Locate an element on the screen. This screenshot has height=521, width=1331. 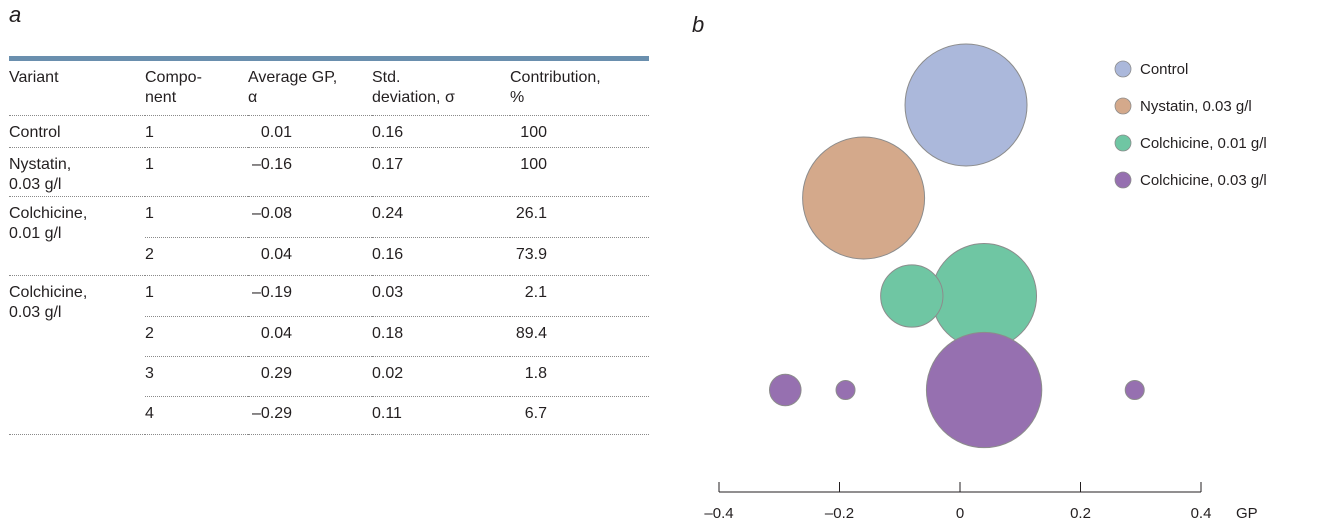
table-row: 2 0.04 0.18 89.4 is located at coordinates (329, 337).